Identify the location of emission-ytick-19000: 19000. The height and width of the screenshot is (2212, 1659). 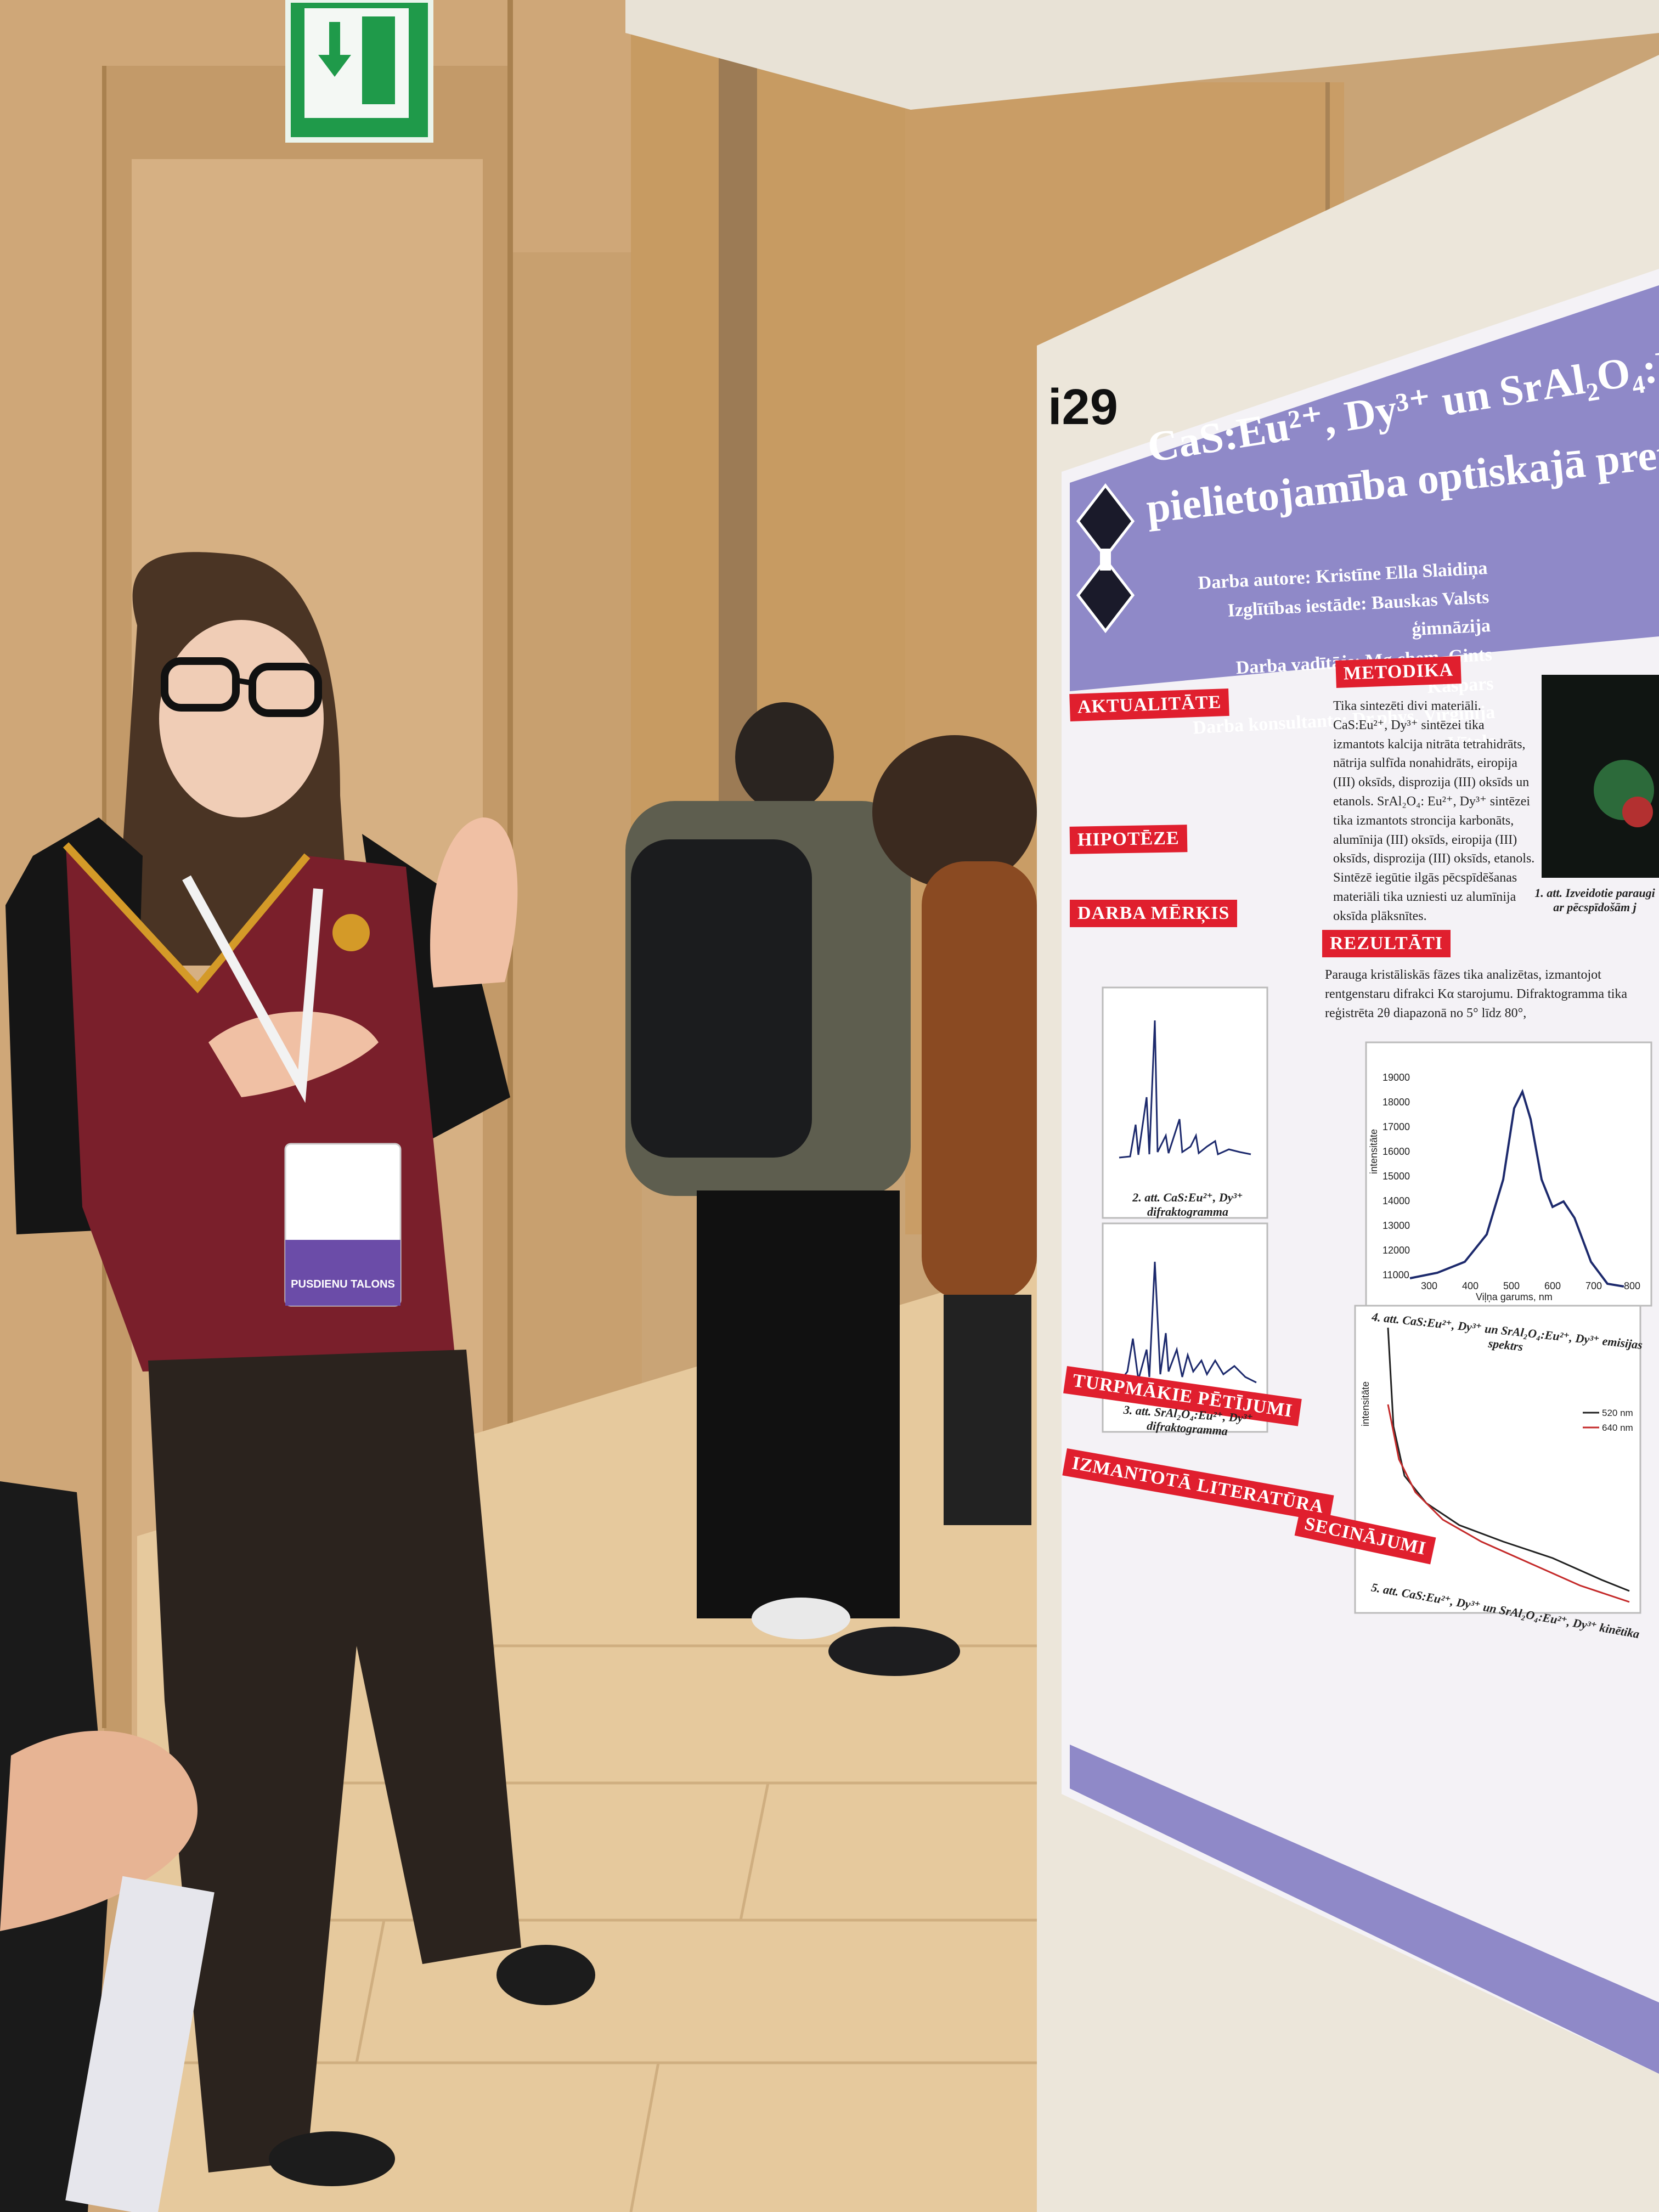
(1396, 1077).